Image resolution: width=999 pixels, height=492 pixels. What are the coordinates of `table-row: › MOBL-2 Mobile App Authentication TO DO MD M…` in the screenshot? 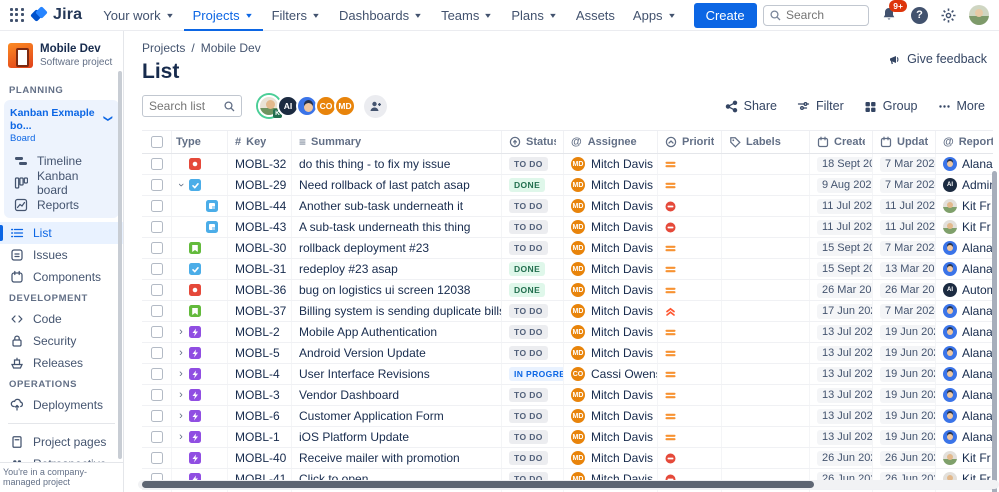 It's located at (567, 332).